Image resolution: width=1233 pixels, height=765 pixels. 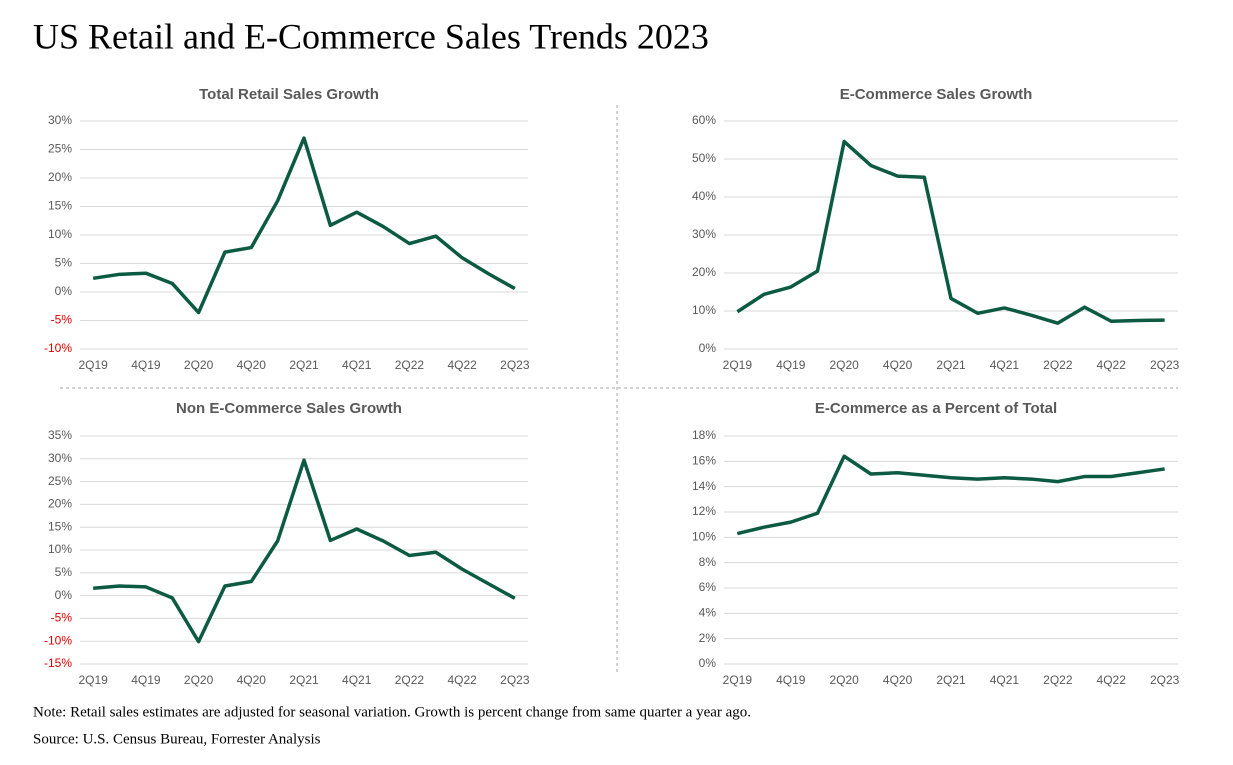 What do you see at coordinates (289, 408) in the screenshot?
I see `chart-title: Non E-Commerce Sales Growth` at bounding box center [289, 408].